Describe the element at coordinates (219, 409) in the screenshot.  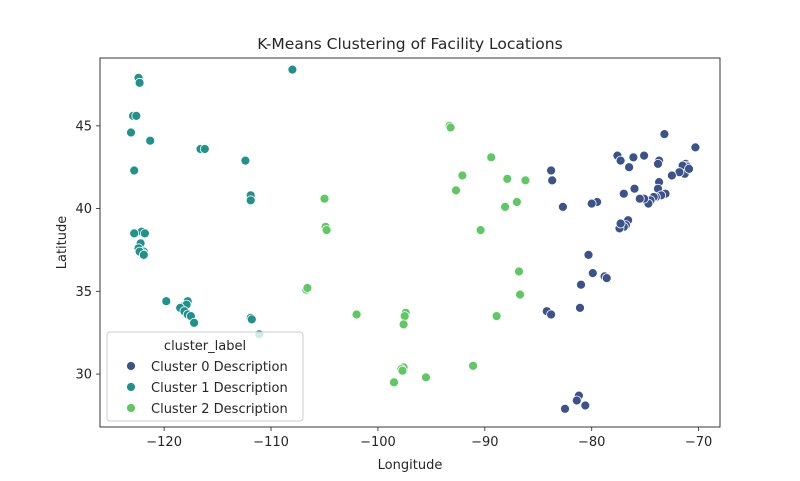
I see `legend-label-cluster-2: Cluster 2 Description` at that location.